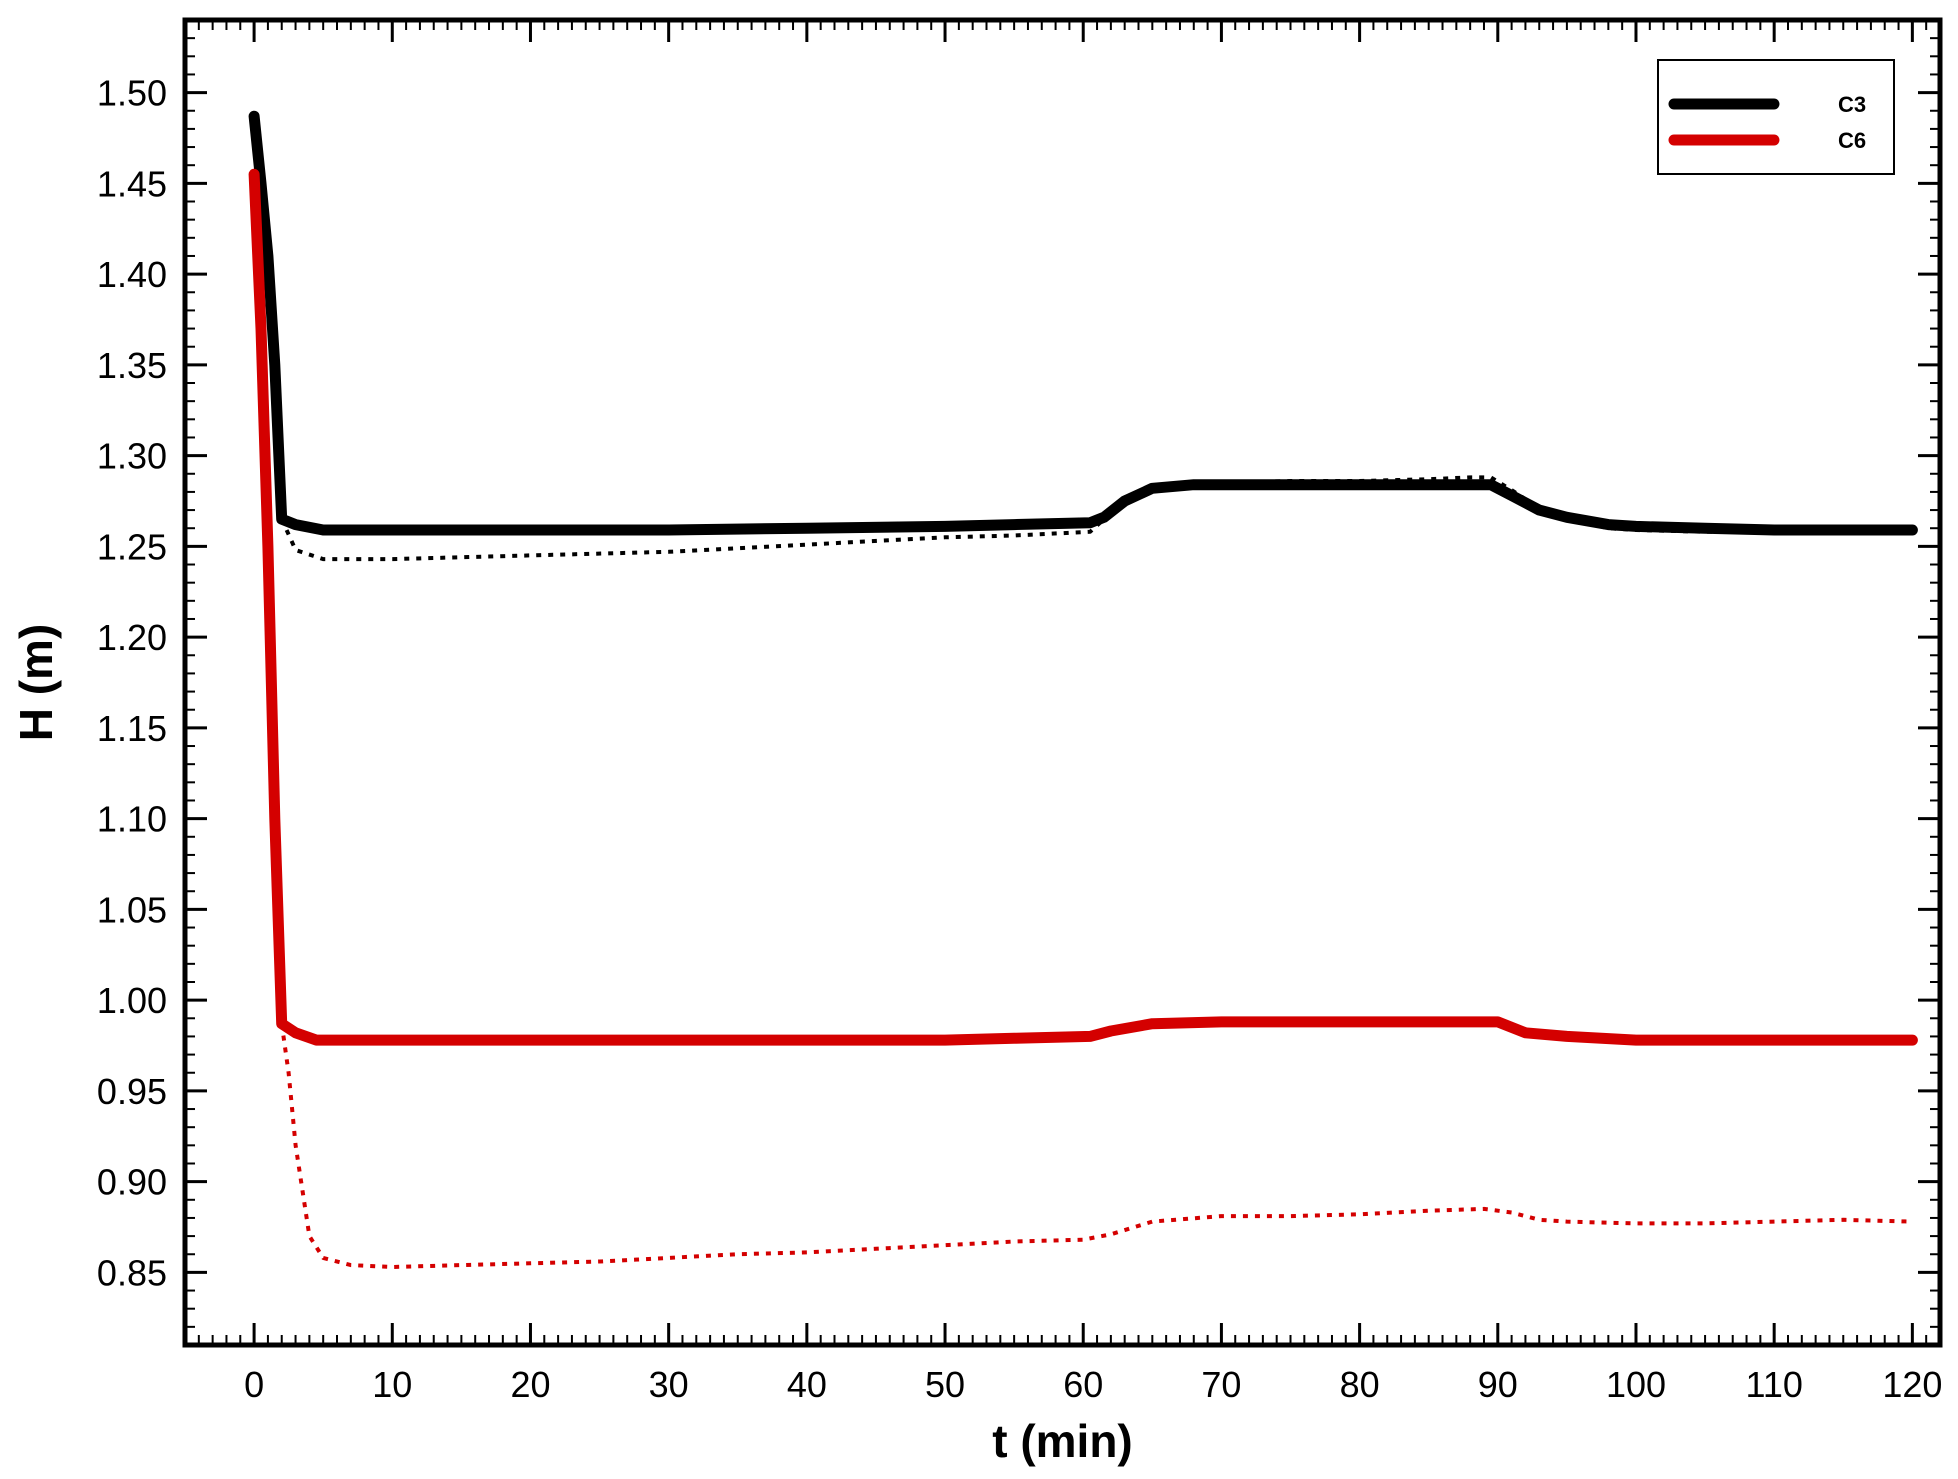 The width and height of the screenshot is (1958, 1479). I want to click on y-tick-label: 1.30, so click(132, 456).